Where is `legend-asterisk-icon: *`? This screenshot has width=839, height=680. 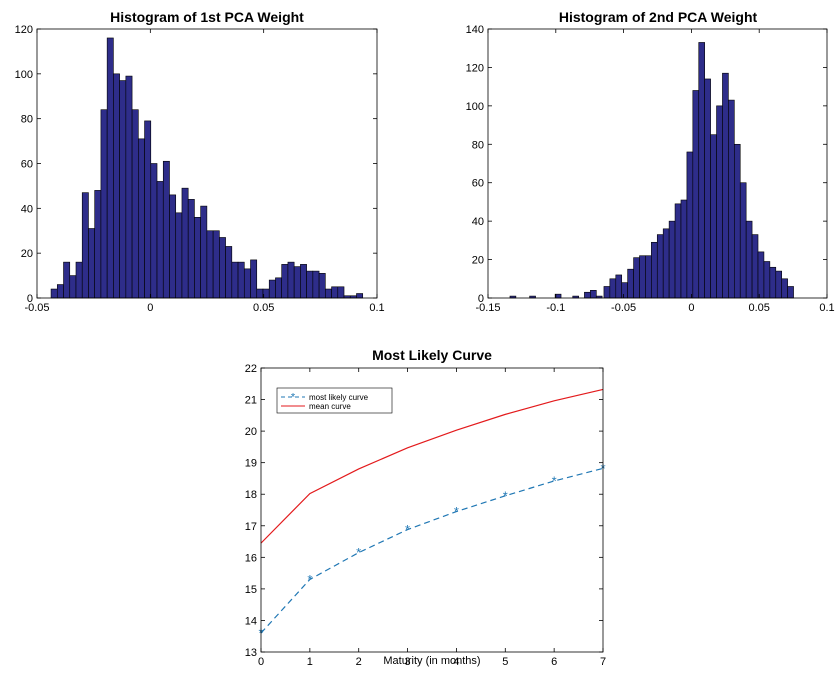 legend-asterisk-icon: * is located at coordinates (293, 398).